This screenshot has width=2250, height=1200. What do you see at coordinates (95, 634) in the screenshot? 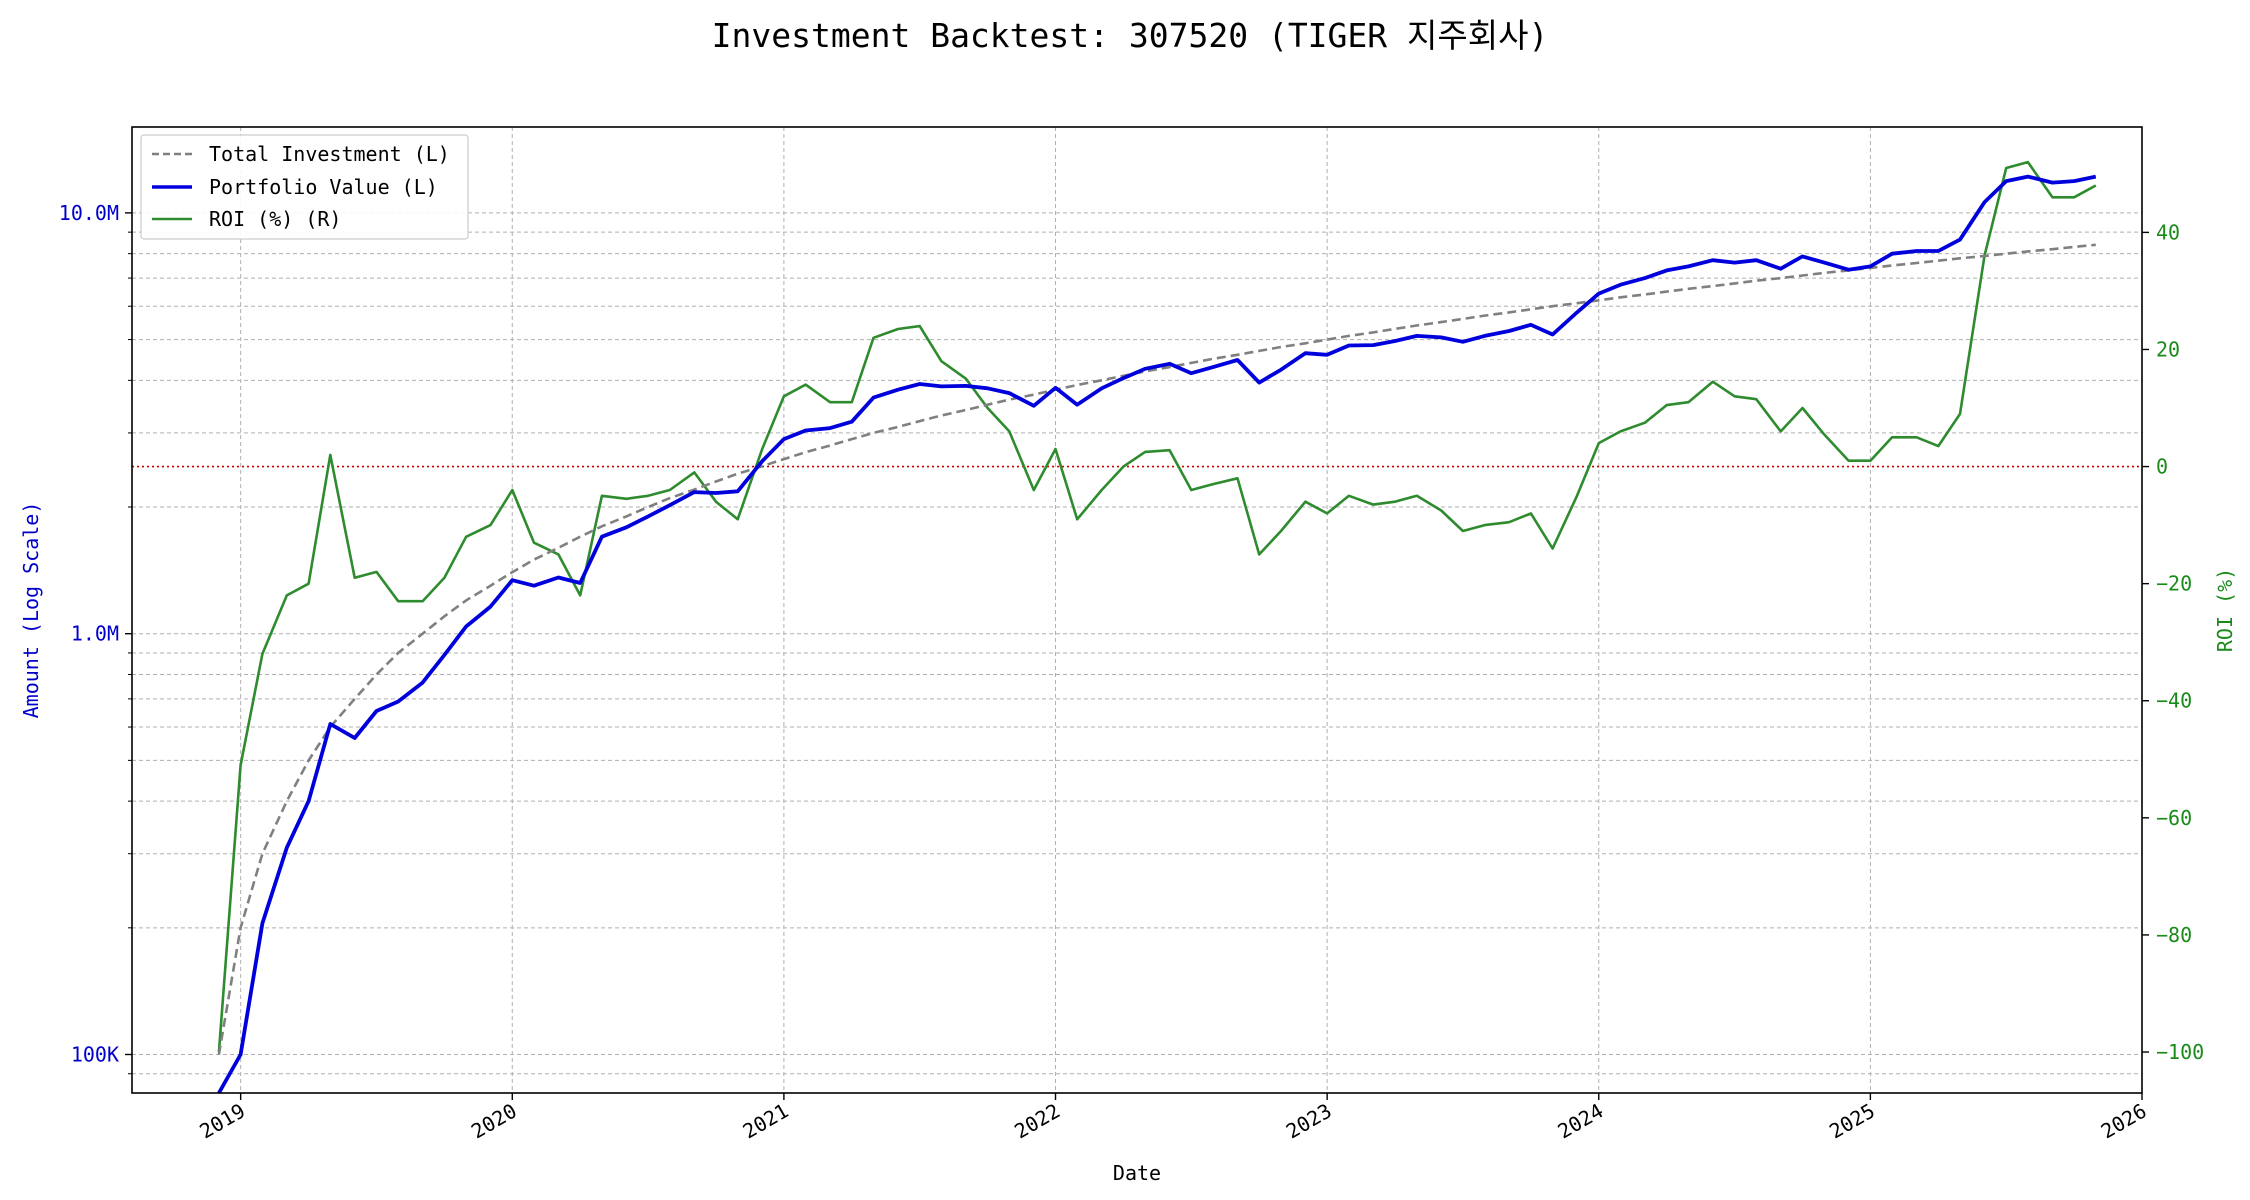
I see `y-left-tick-label: 1.0M` at bounding box center [95, 634].